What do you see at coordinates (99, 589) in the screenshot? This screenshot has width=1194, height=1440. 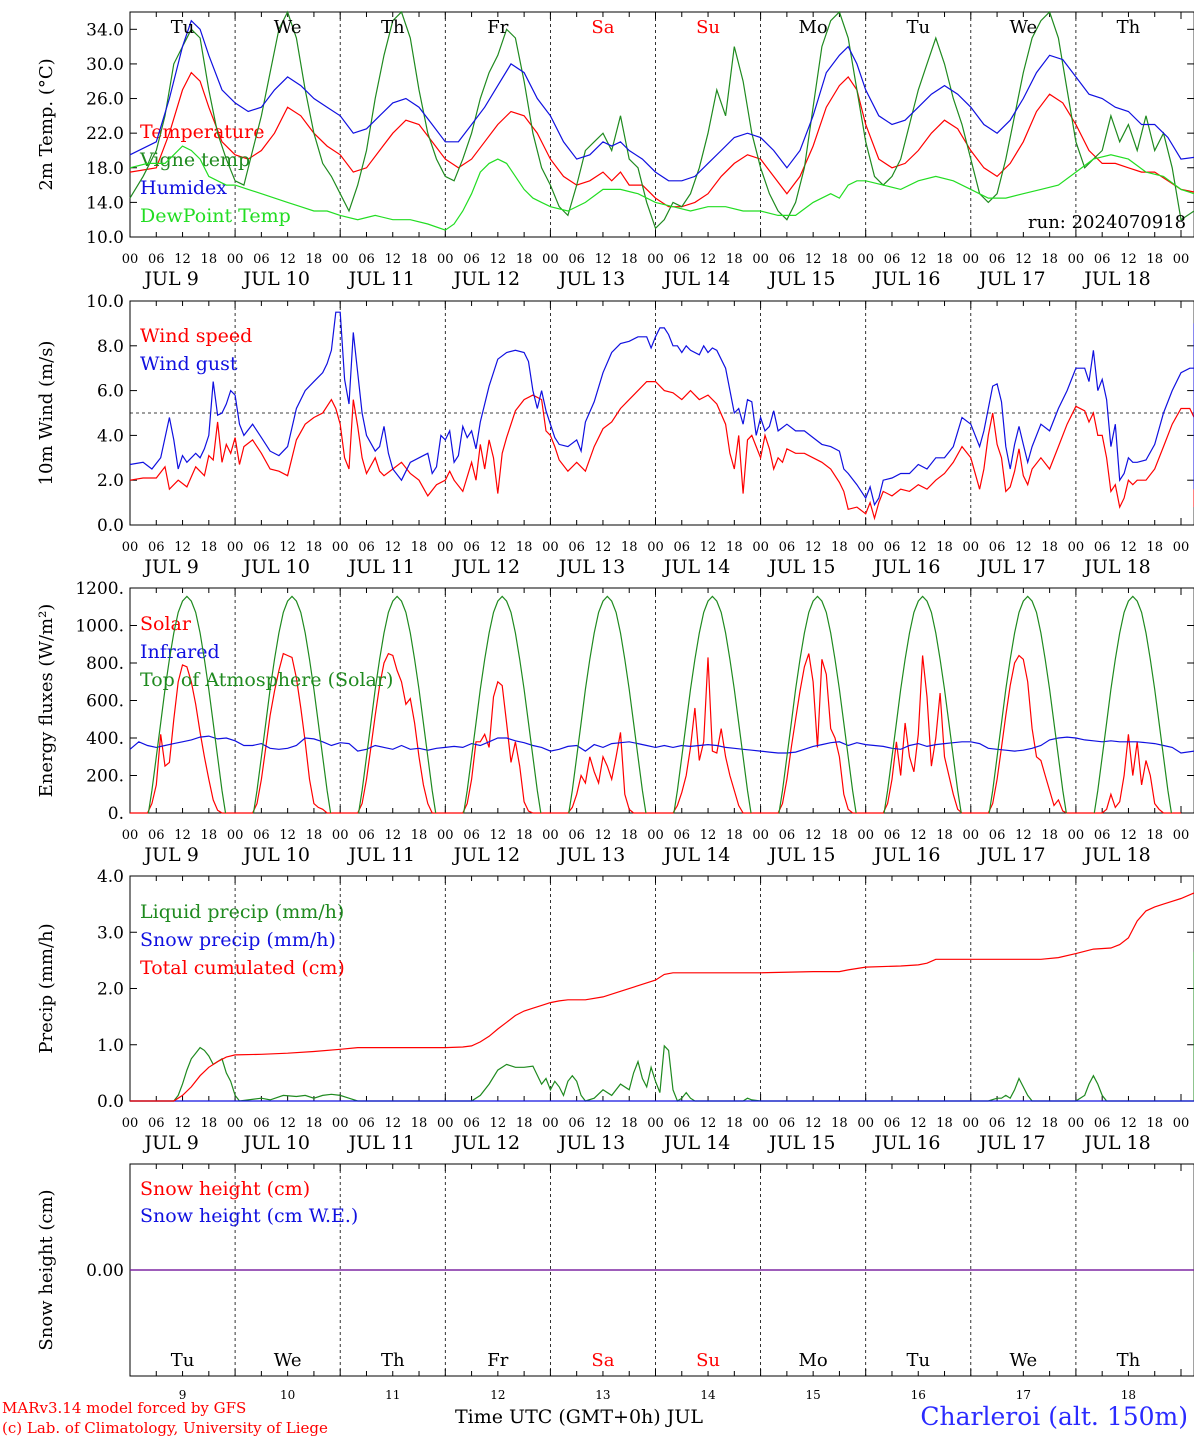 I see `y-tick-label: 1200.` at bounding box center [99, 589].